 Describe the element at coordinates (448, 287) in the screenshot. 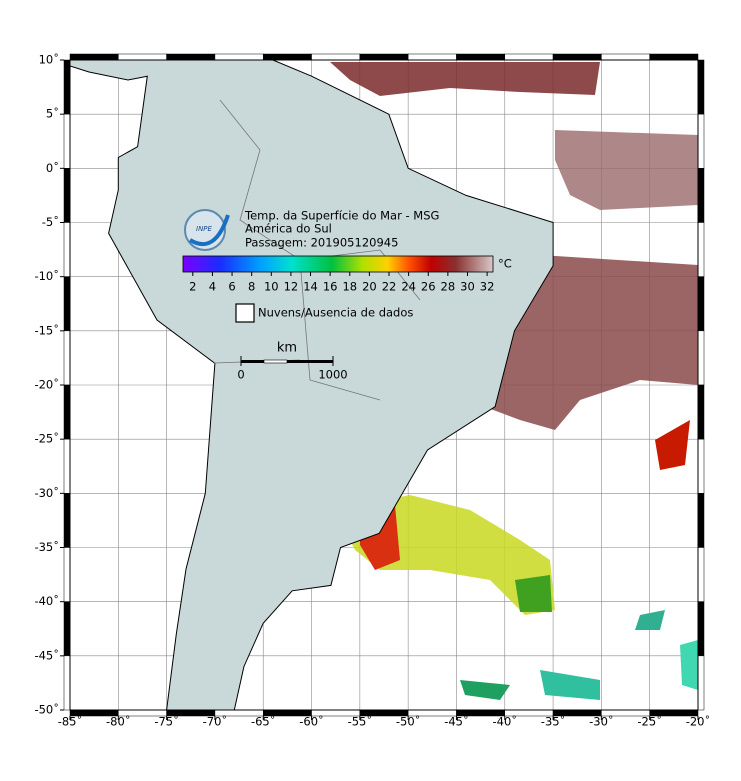

I see `colorbar-tick-label: 28` at that location.